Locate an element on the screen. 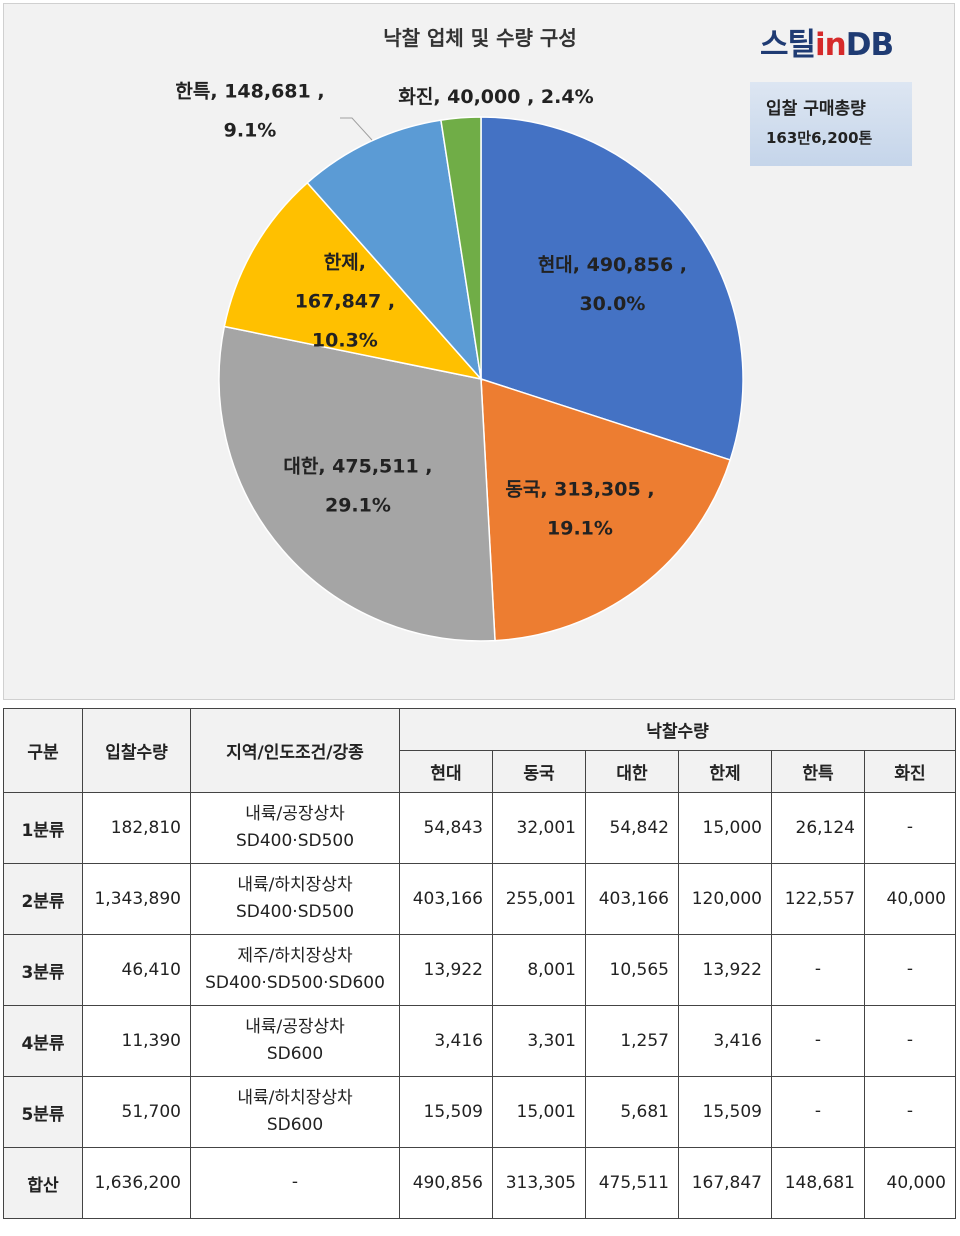  row-award-3: 120,000 is located at coordinates (725, 899).